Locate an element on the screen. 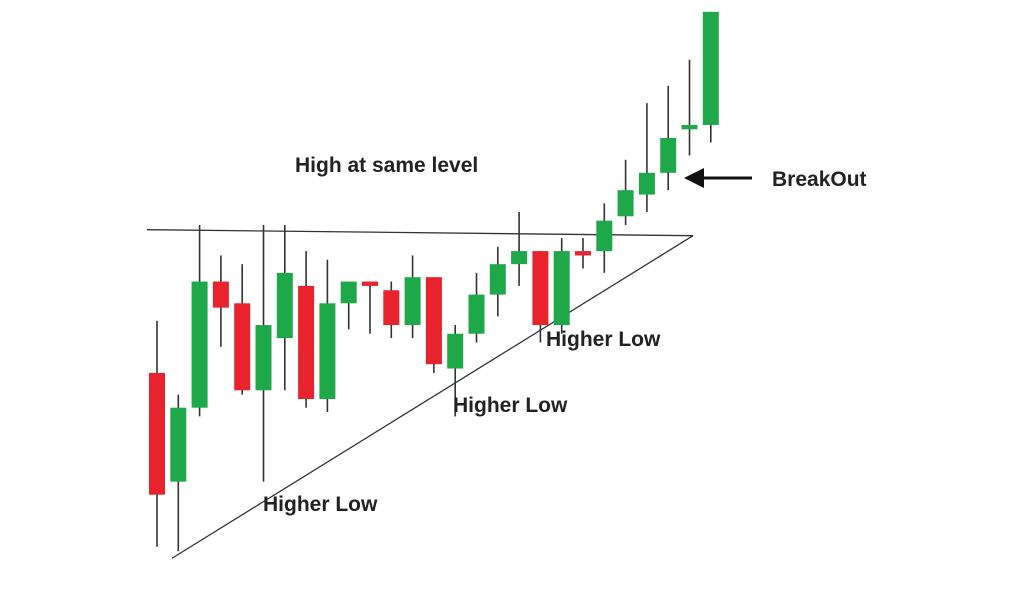 This screenshot has height=597, width=1024. annotation-breakout: BreakOut is located at coordinates (819, 179).